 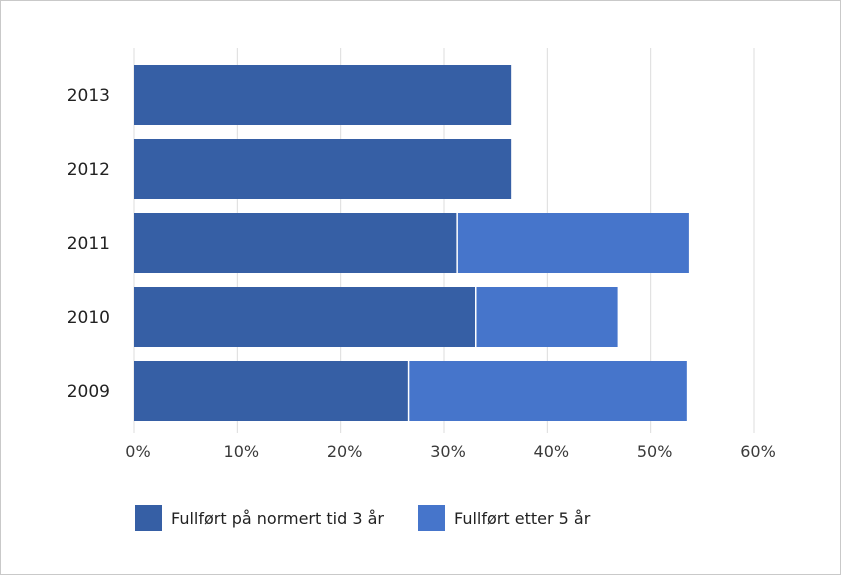 I want to click on y-category-label: 2012, so click(x=88, y=170).